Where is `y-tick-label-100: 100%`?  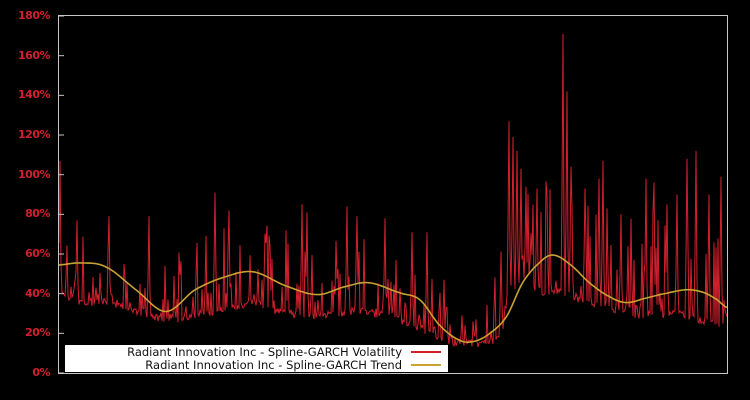 y-tick-label-100: 100% is located at coordinates (34, 174).